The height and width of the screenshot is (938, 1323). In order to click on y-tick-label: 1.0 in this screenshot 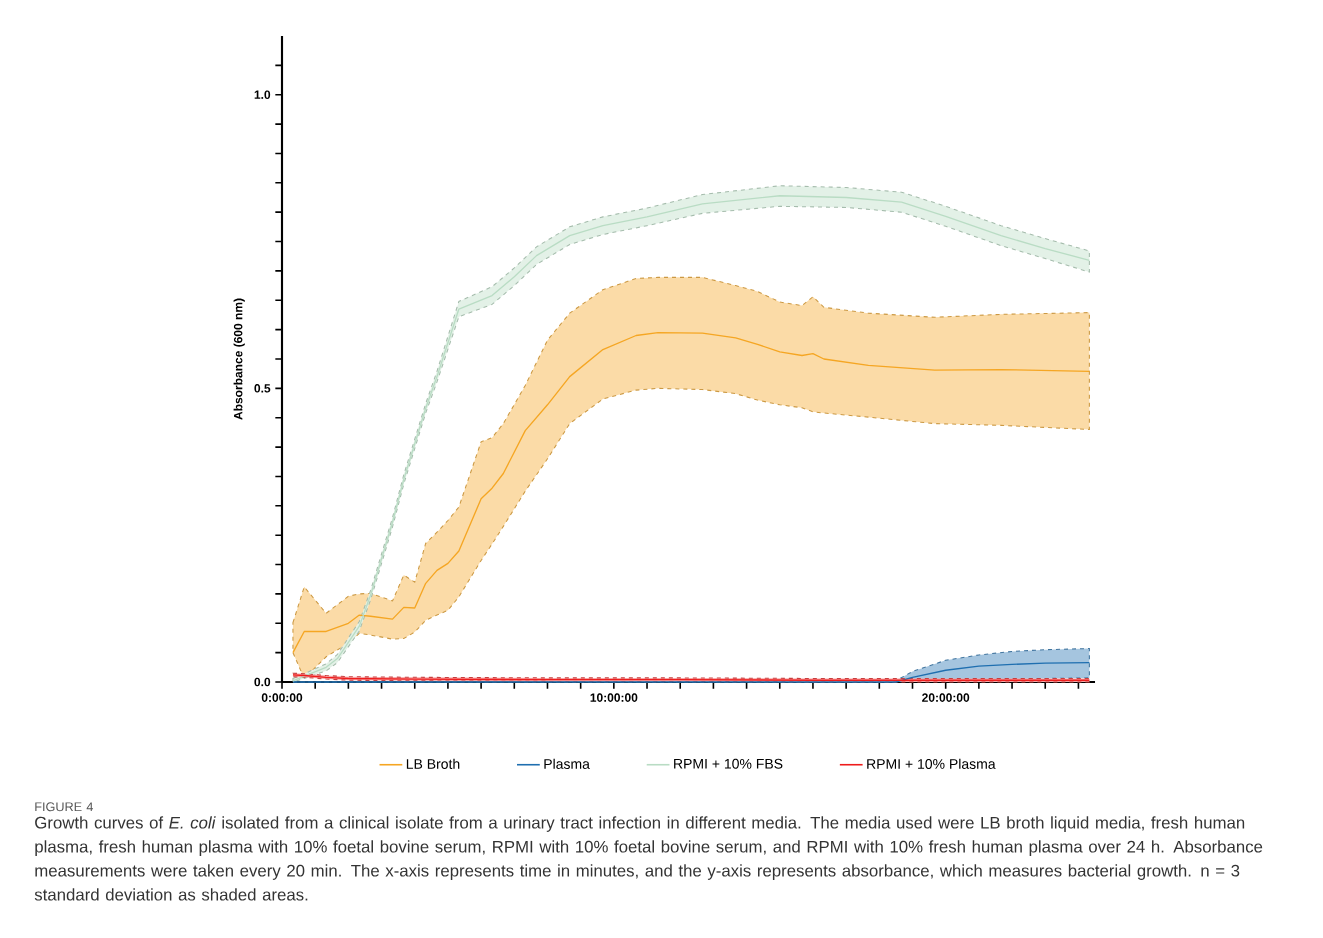, I will do `click(262, 94)`.